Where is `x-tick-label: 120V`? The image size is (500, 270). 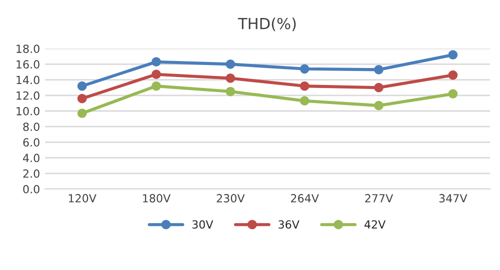
x-tick-label: 120V is located at coordinates (82, 198).